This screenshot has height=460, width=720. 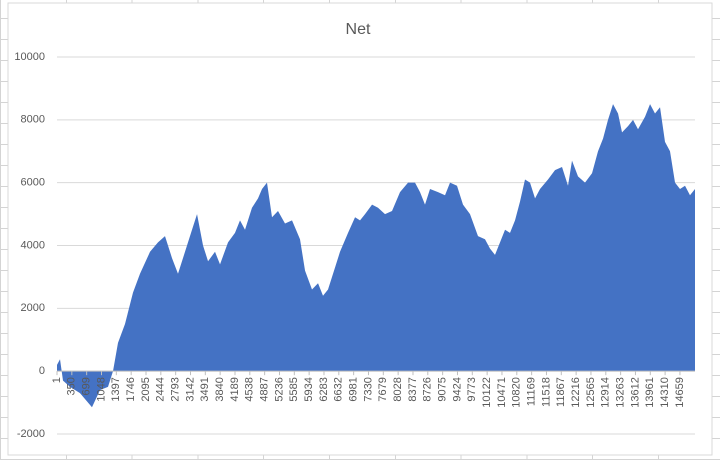 What do you see at coordinates (561, 392) in the screenshot?
I see `x-tick-label: 11867` at bounding box center [561, 392].